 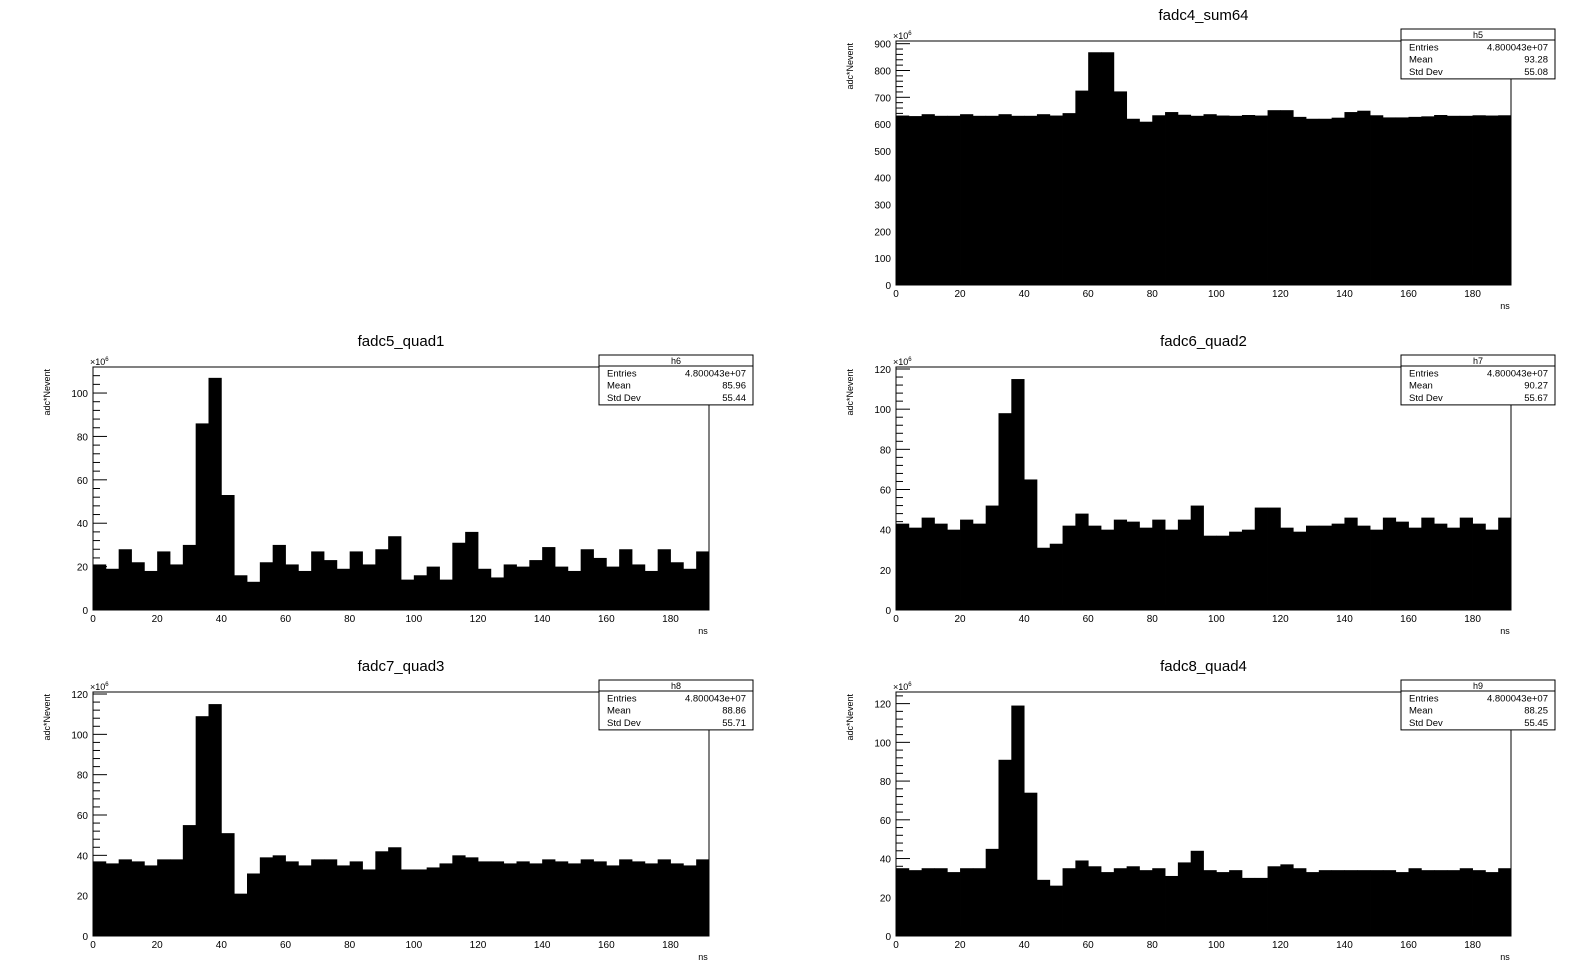 I want to click on stats-box-value: 85.96, so click(x=734, y=386).